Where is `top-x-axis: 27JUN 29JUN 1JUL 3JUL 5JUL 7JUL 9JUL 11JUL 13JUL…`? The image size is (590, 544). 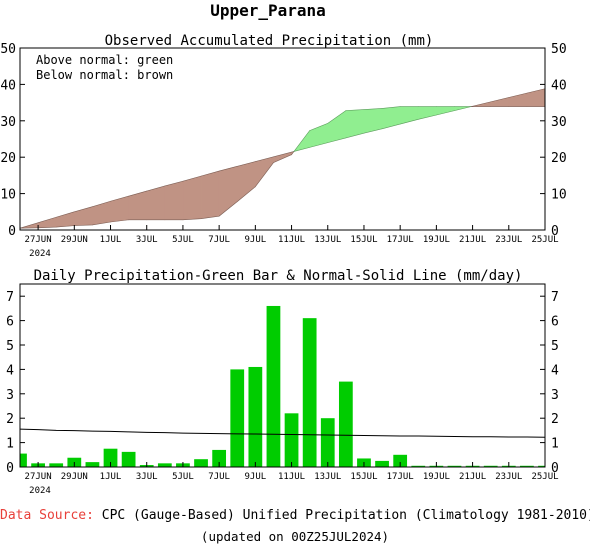 top-x-axis: 27JUN 29JUN 1JUL 3JUL 5JUL 7JUL 9JUL 11JUL 13JUL… is located at coordinates (292, 235).